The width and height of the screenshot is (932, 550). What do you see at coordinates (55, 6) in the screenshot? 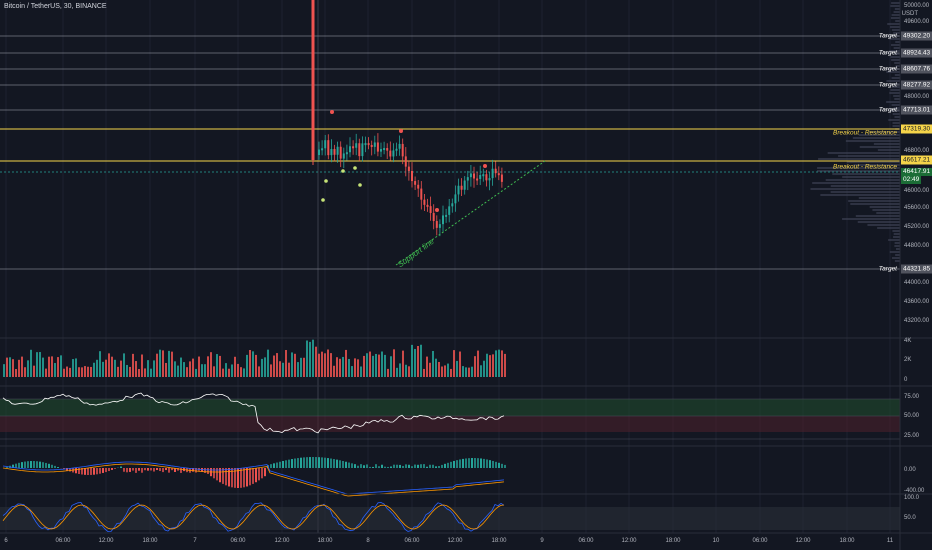
I see `symbol-title: Bitcoin / TetherUS, 30, BINANCE` at bounding box center [55, 6].